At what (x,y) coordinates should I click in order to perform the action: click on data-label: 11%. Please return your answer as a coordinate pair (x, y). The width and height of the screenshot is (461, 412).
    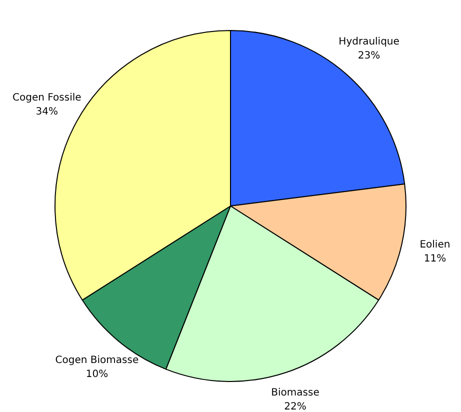
    Looking at the image, I should click on (435, 258).